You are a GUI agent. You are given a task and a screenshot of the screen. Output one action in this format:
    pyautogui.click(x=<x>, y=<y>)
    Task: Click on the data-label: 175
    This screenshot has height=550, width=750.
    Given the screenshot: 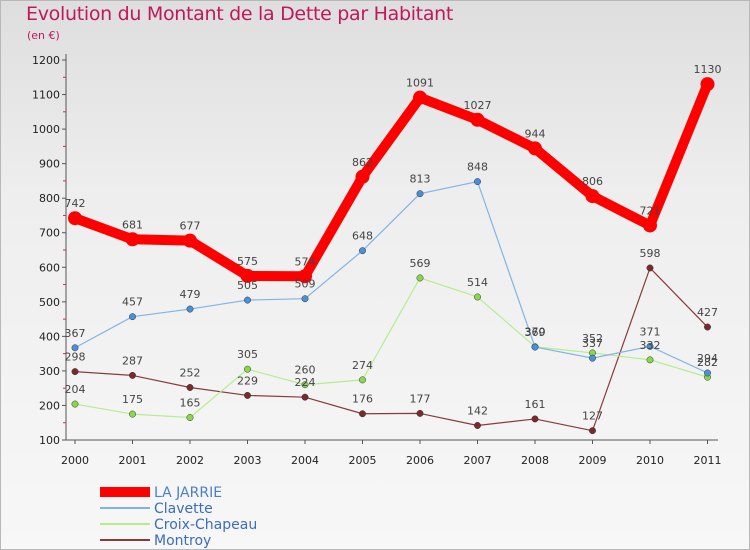 What is the action you would take?
    pyautogui.click(x=132, y=399)
    